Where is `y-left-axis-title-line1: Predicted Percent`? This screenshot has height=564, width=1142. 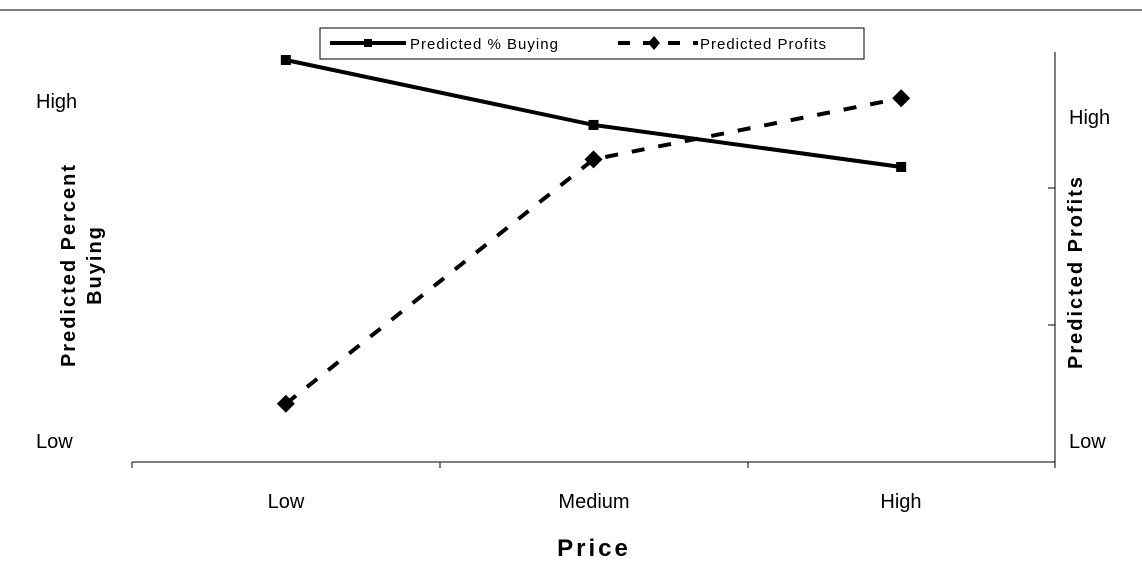
y-left-axis-title-line1: Predicted Percent is located at coordinates (69, 265).